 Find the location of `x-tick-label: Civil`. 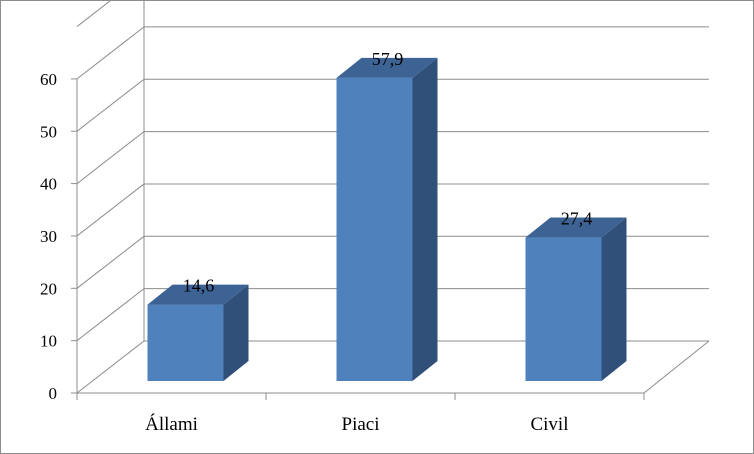

x-tick-label: Civil is located at coordinates (549, 424).